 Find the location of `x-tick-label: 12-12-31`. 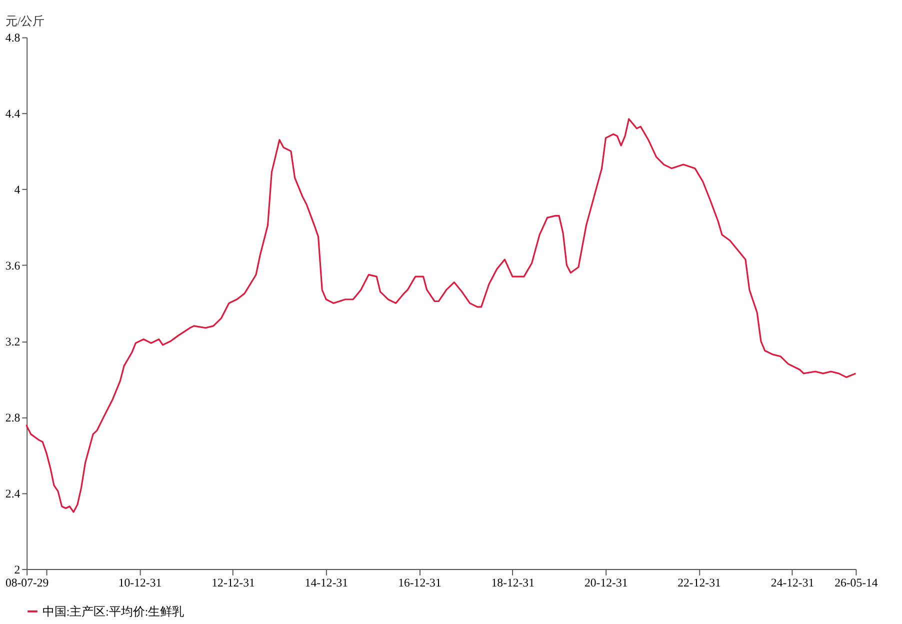

x-tick-label: 12-12-31 is located at coordinates (233, 582).